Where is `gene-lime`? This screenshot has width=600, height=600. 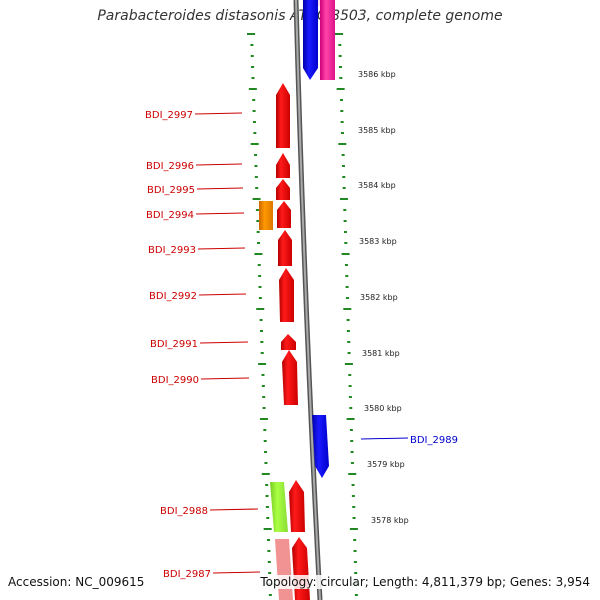
gene-lime is located at coordinates (279, 507).